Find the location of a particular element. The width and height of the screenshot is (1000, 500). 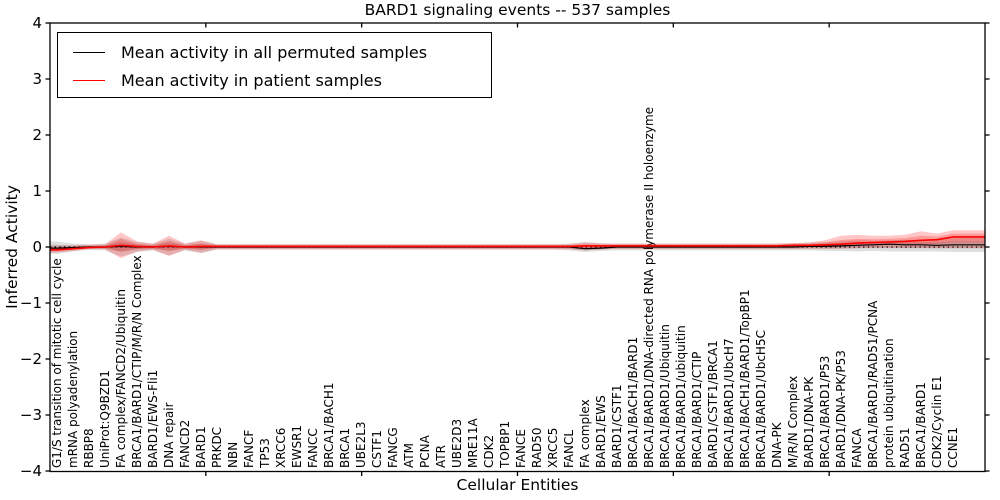

x-category-label: ATR is located at coordinates (441, 456).